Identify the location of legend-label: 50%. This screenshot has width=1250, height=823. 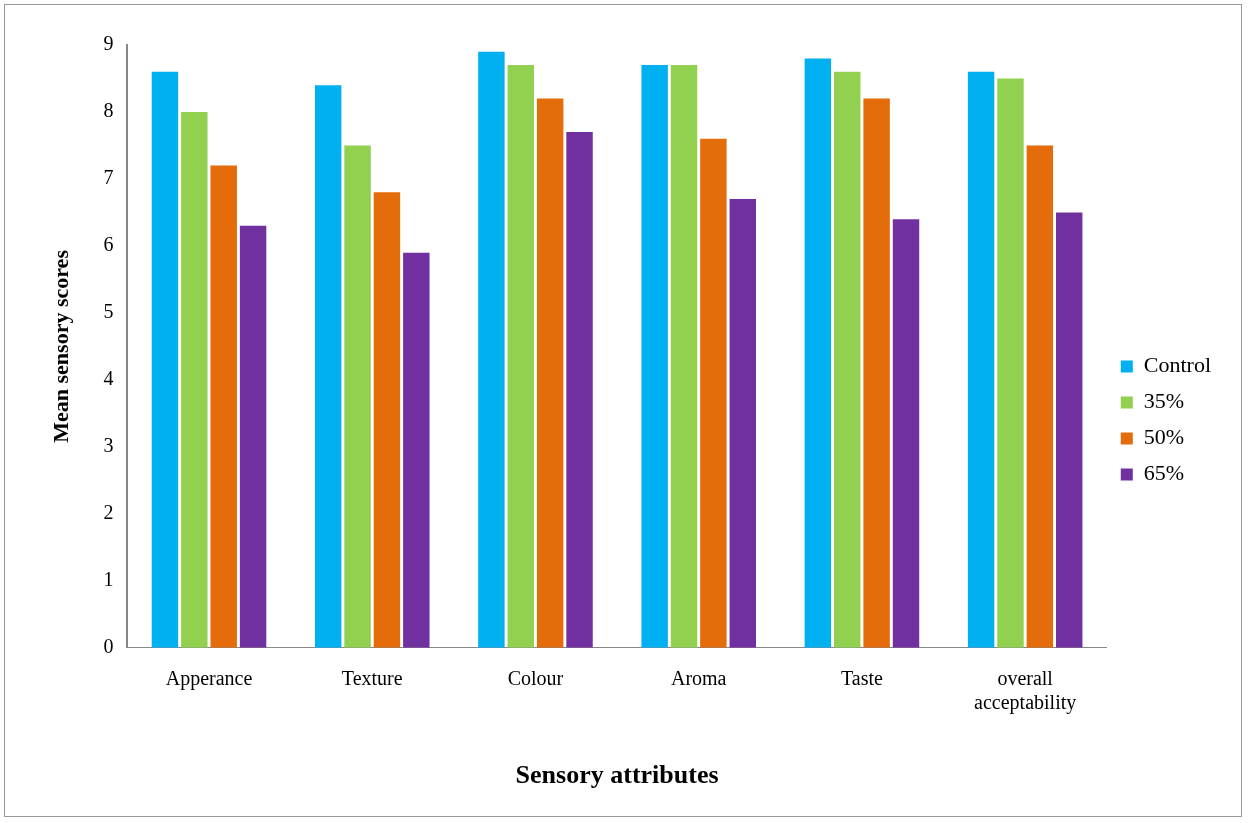
(1164, 437).